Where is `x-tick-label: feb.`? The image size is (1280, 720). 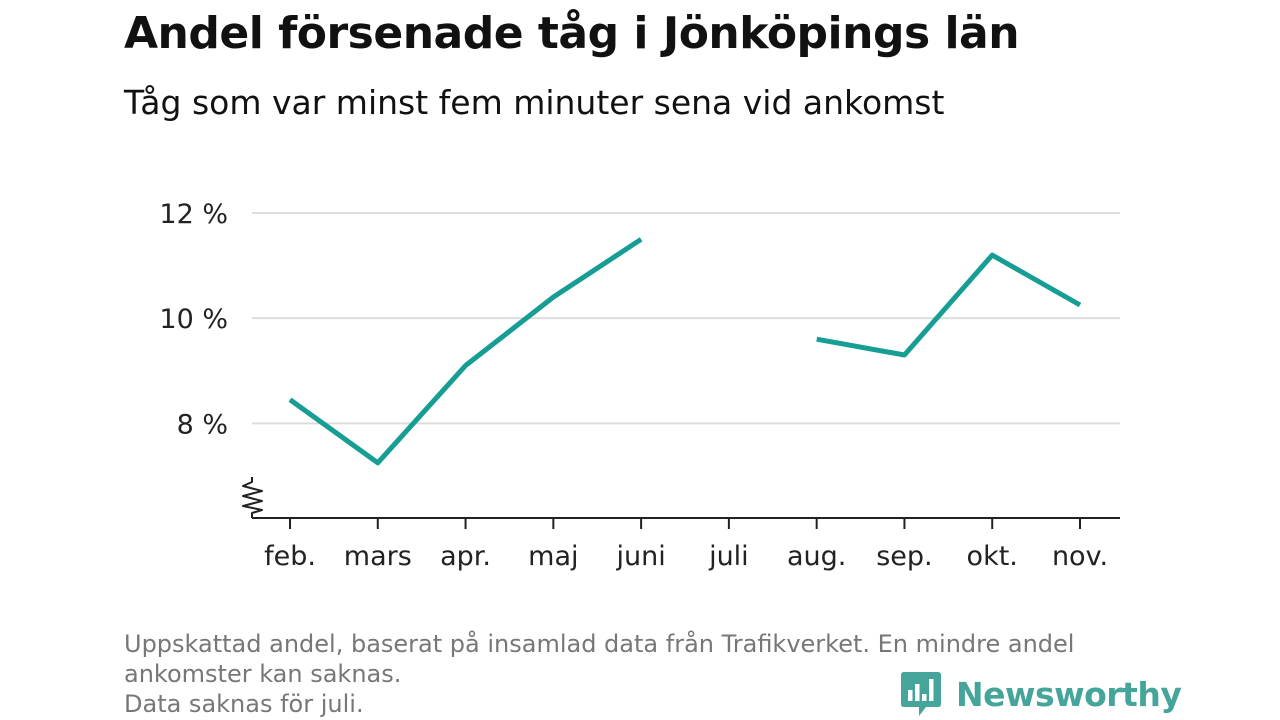 x-tick-label: feb. is located at coordinates (290, 556).